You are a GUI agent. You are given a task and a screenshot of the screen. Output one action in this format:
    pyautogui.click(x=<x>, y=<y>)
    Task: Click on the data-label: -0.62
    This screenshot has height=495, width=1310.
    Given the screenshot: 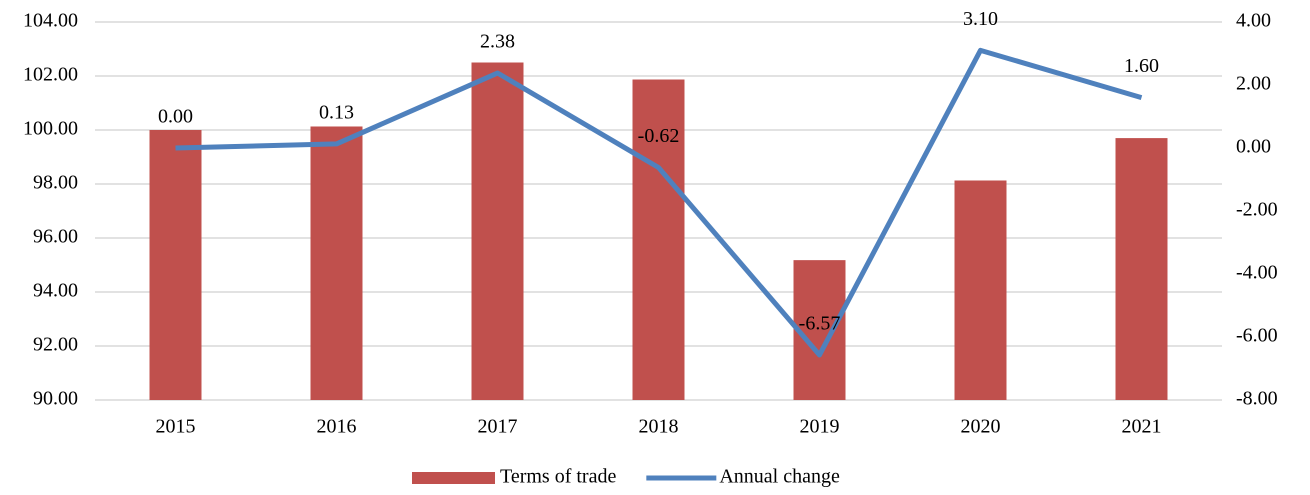 What is the action you would take?
    pyautogui.click(x=659, y=136)
    